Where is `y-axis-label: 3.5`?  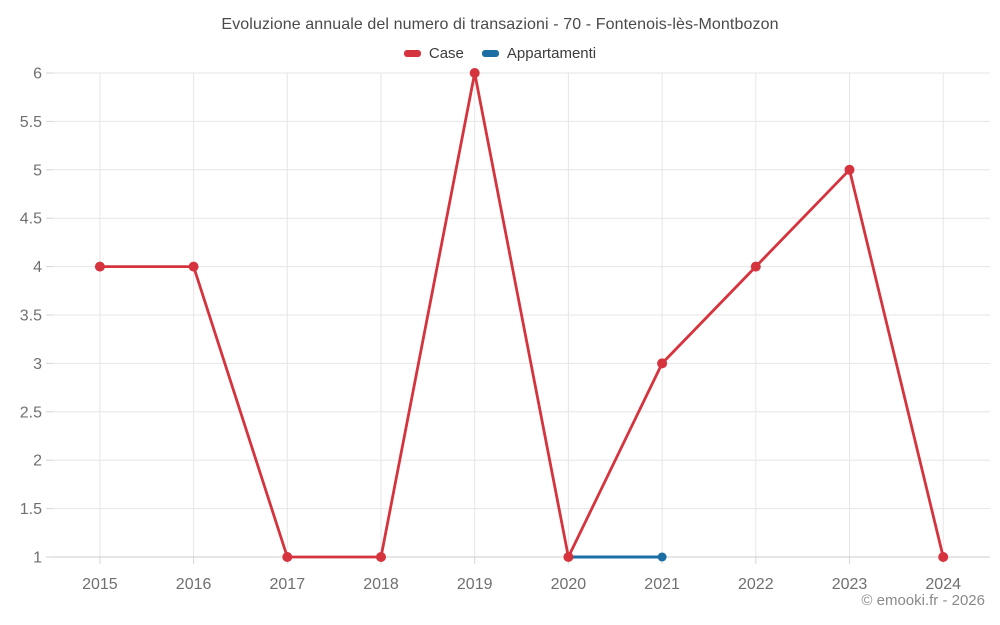 y-axis-label: 3.5 is located at coordinates (31, 316).